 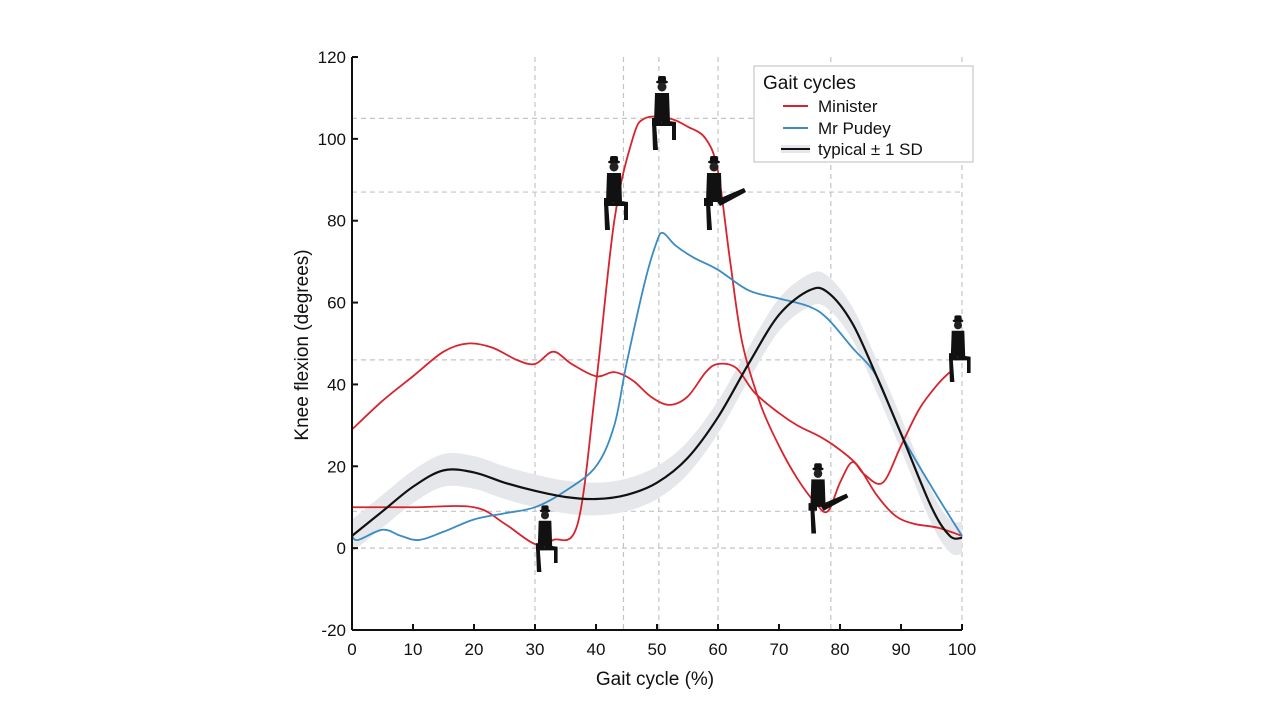 I want to click on x-tick-label: 50, so click(x=657, y=649).